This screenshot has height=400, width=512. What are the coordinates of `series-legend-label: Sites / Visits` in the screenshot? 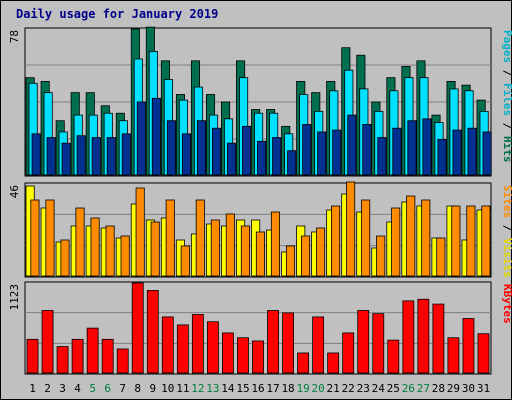 It's located at (506, 231).